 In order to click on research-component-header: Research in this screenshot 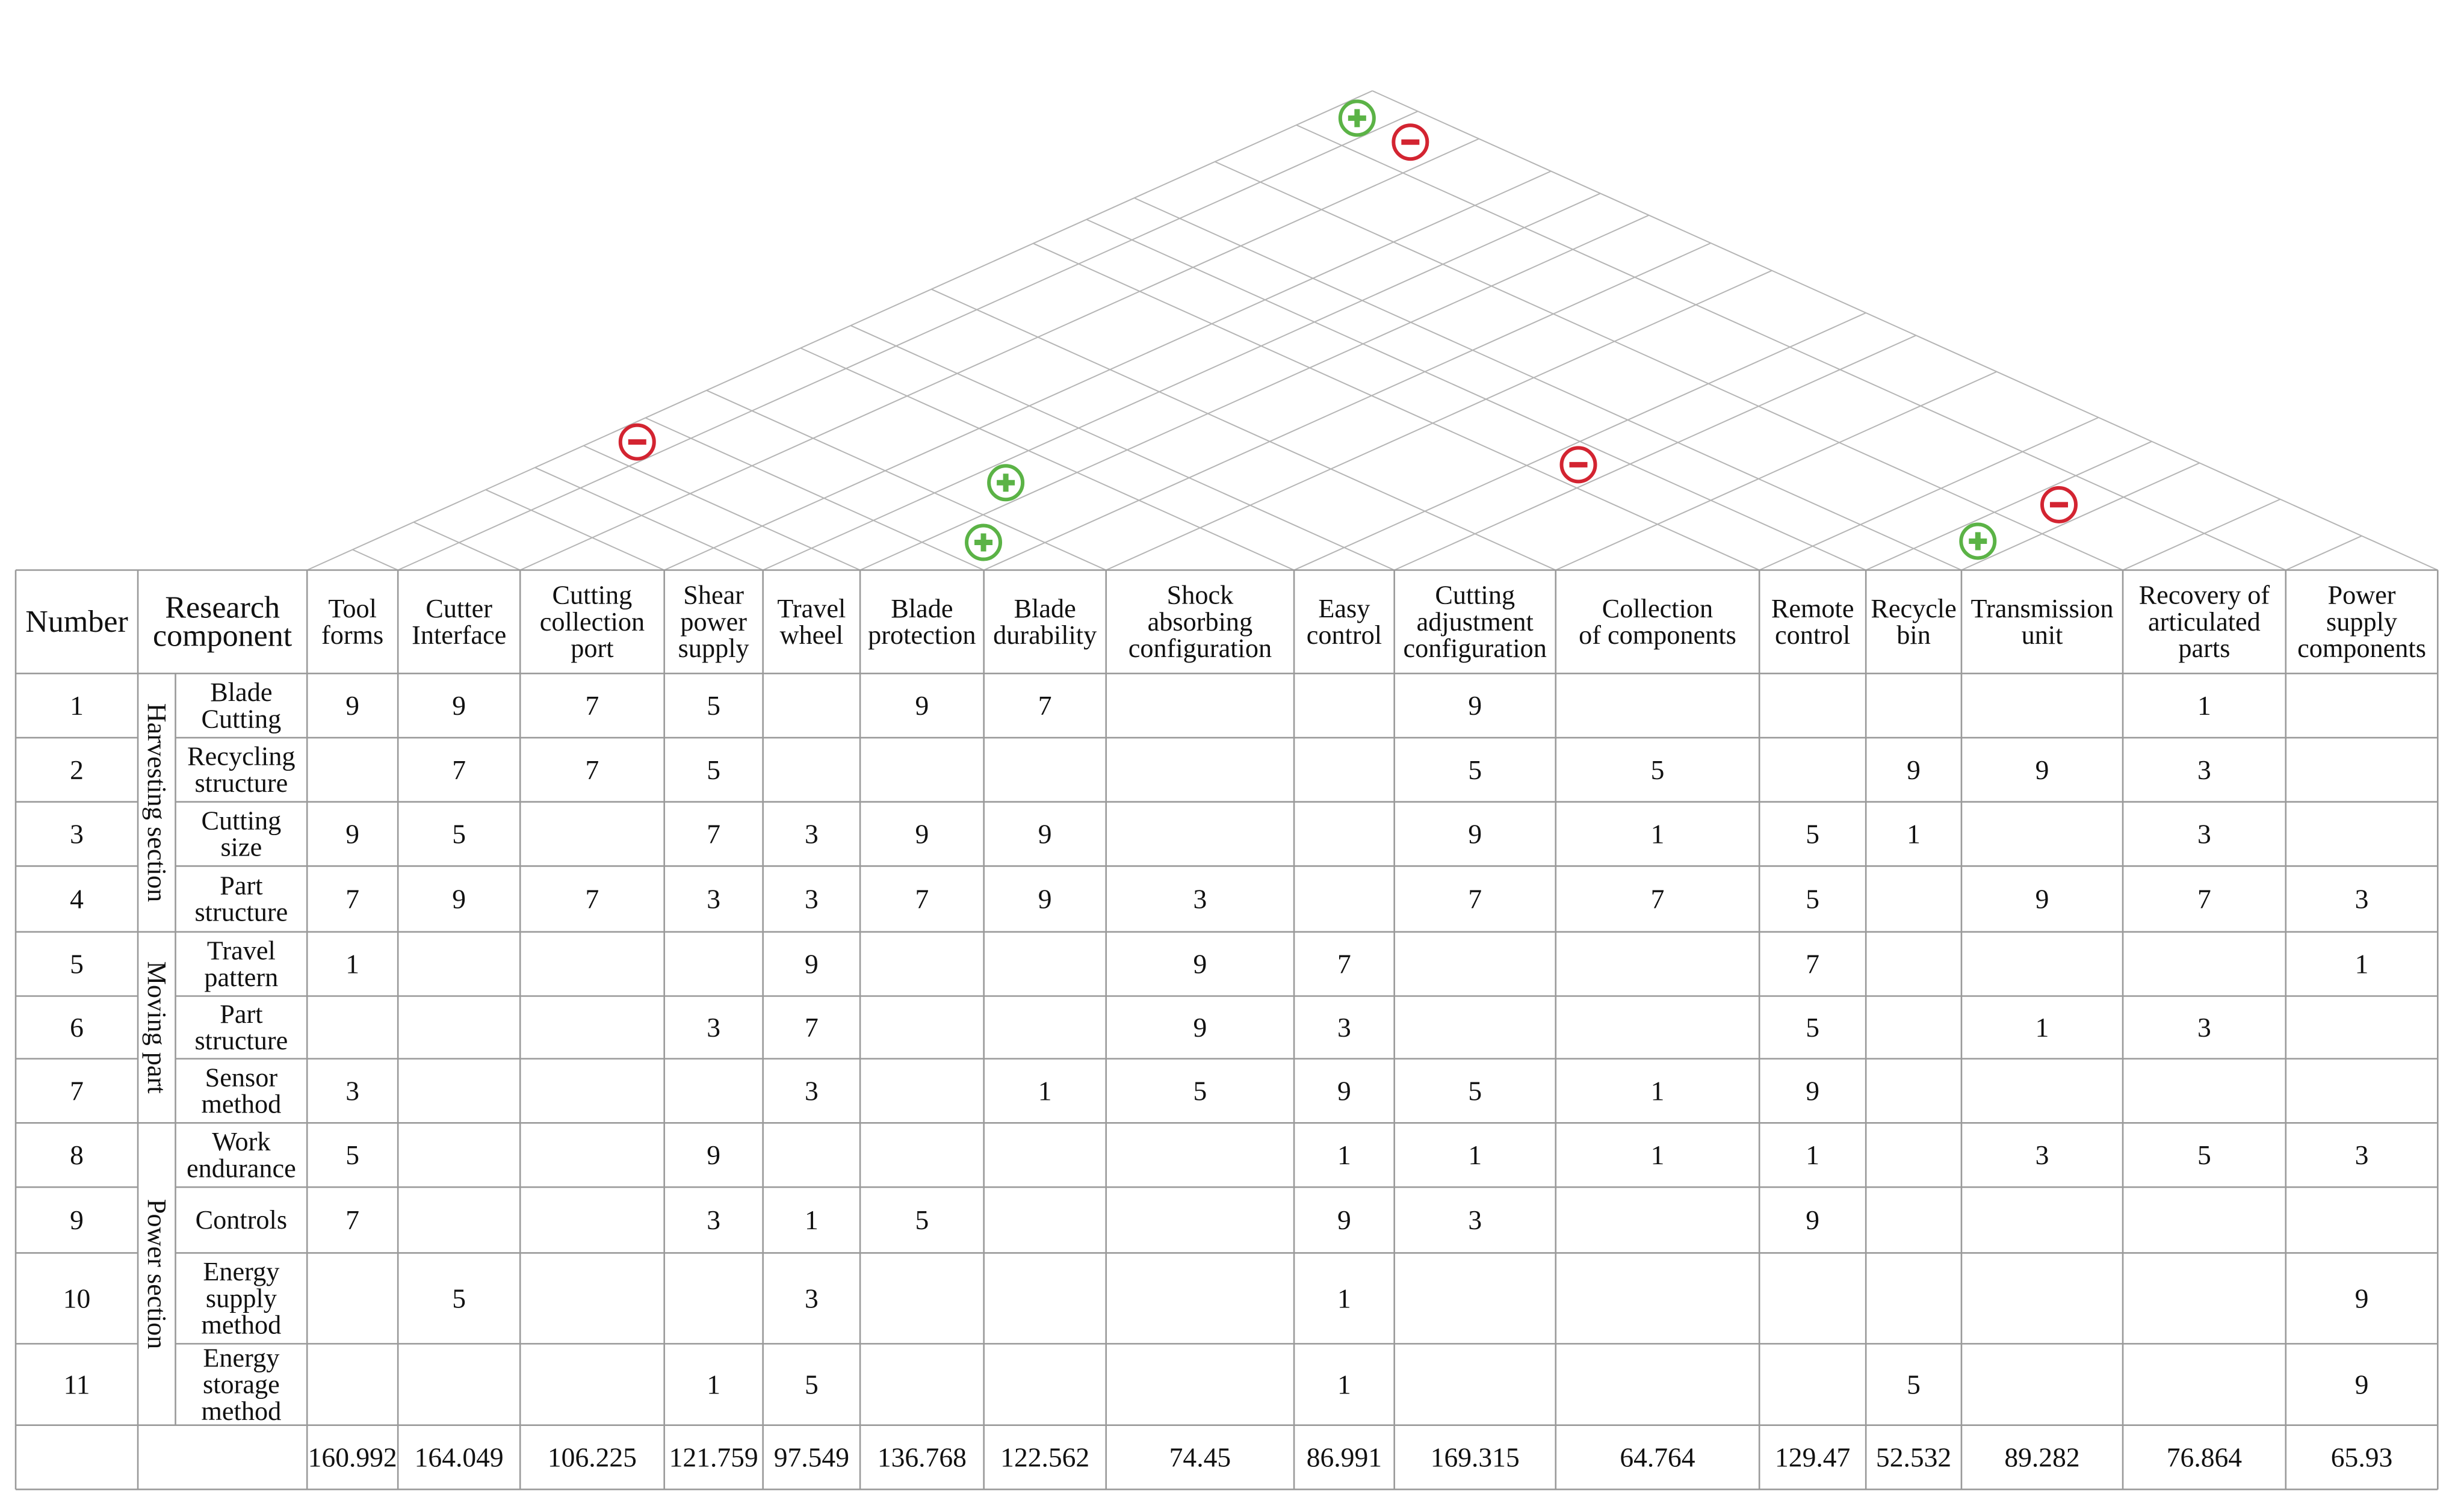, I will do `click(222, 607)`.